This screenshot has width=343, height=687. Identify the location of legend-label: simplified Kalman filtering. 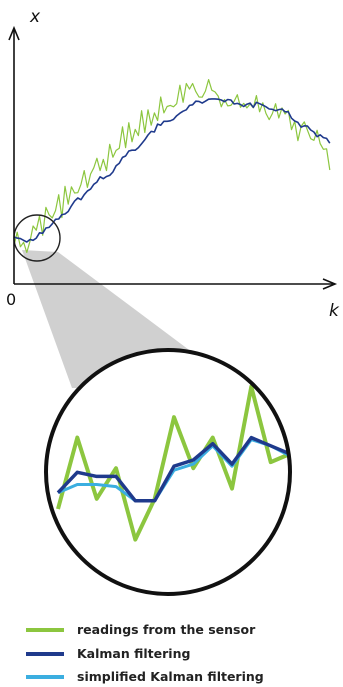
(170, 676).